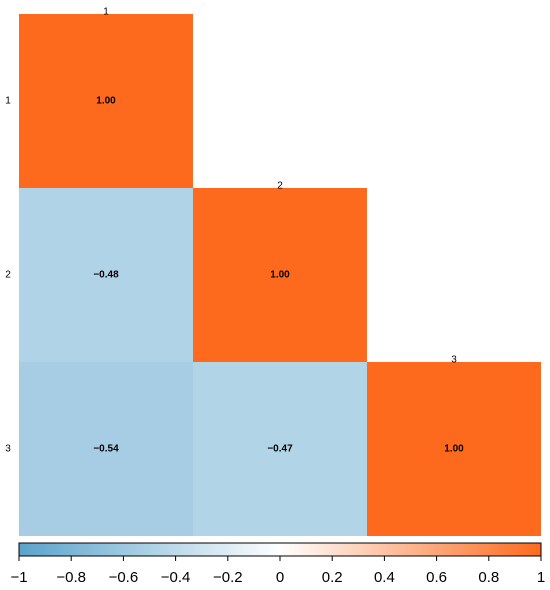 The height and width of the screenshot is (590, 550). What do you see at coordinates (106, 12) in the screenshot?
I see `column-label: 1` at bounding box center [106, 12].